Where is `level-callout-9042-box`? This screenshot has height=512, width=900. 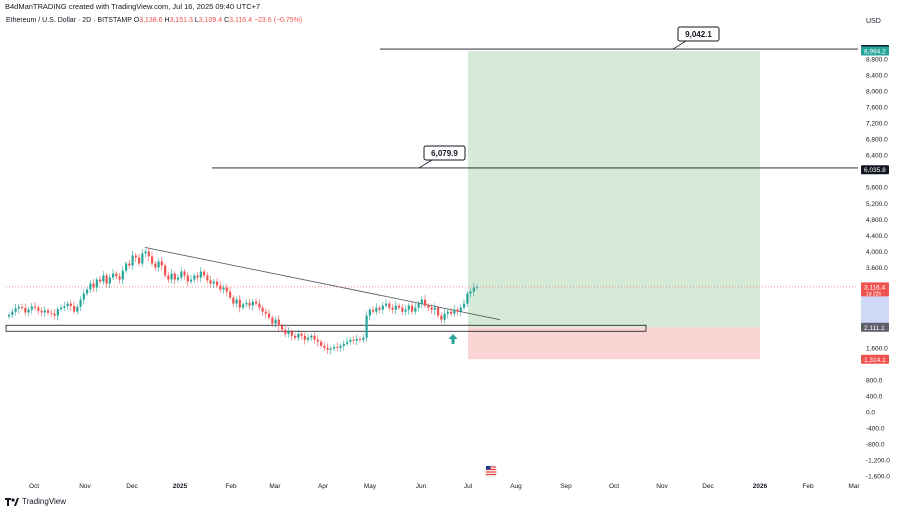
level-callout-9042-box is located at coordinates (698, 34).